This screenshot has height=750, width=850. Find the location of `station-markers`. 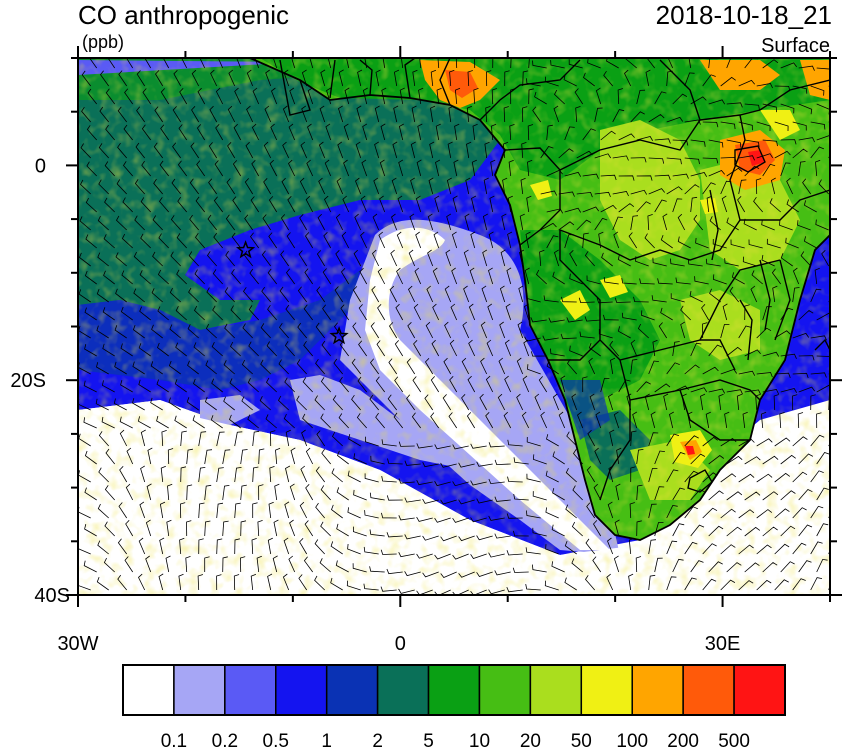

station-markers is located at coordinates (292, 292).